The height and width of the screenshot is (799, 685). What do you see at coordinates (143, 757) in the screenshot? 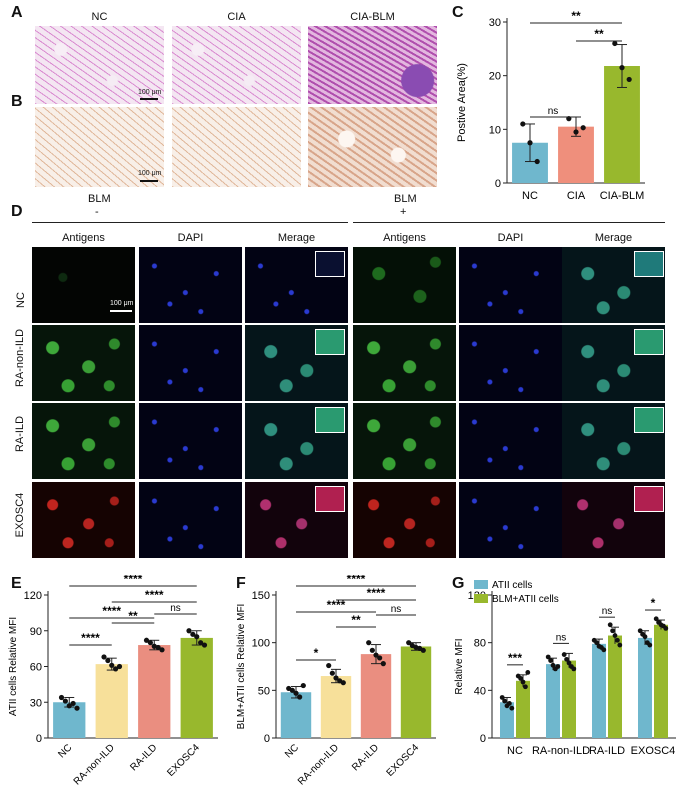
I see `x-tick-label: RA-ILD` at bounding box center [143, 757].